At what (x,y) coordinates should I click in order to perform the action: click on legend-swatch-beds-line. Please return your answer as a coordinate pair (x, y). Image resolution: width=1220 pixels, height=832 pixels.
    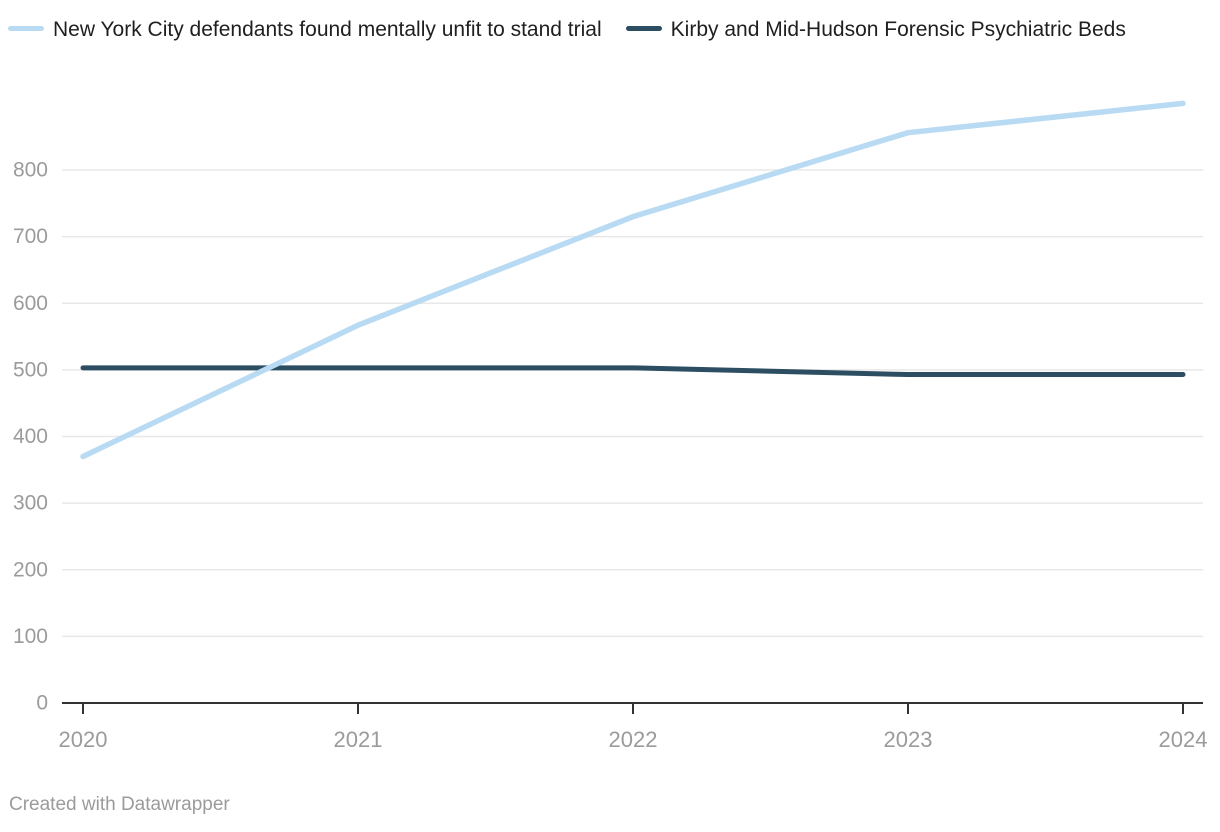
    Looking at the image, I should click on (643, 28).